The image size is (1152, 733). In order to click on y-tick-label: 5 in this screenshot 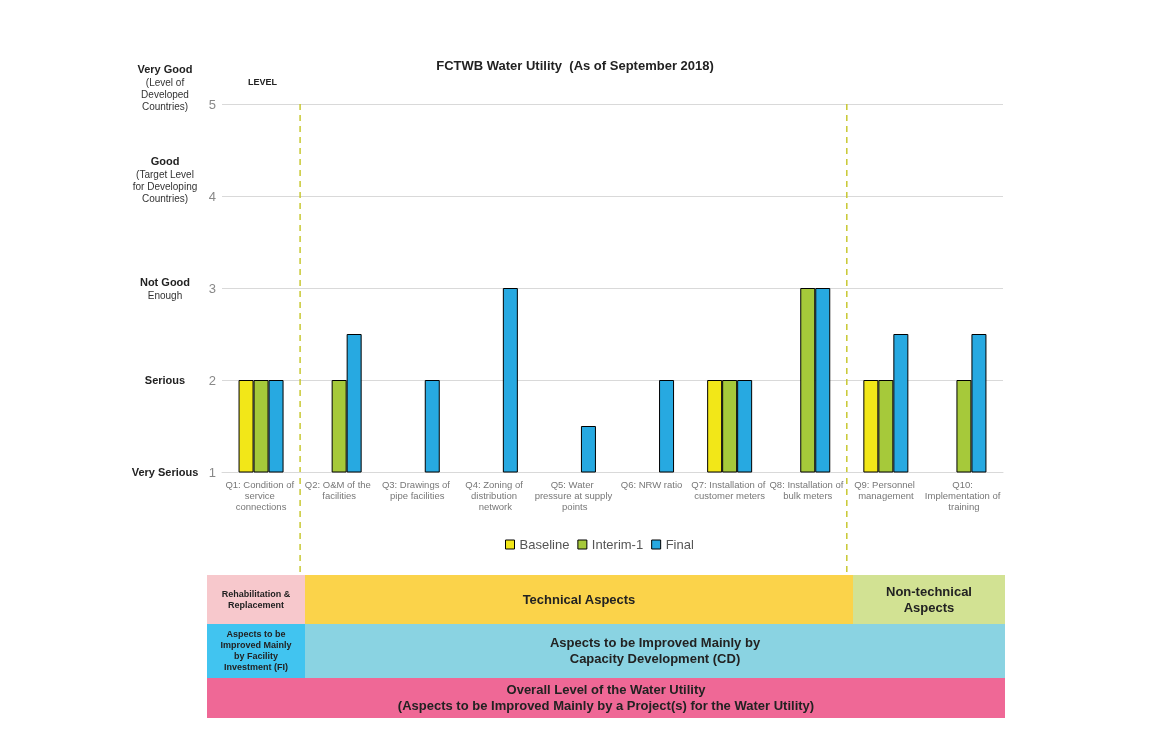, I will do `click(212, 104)`.